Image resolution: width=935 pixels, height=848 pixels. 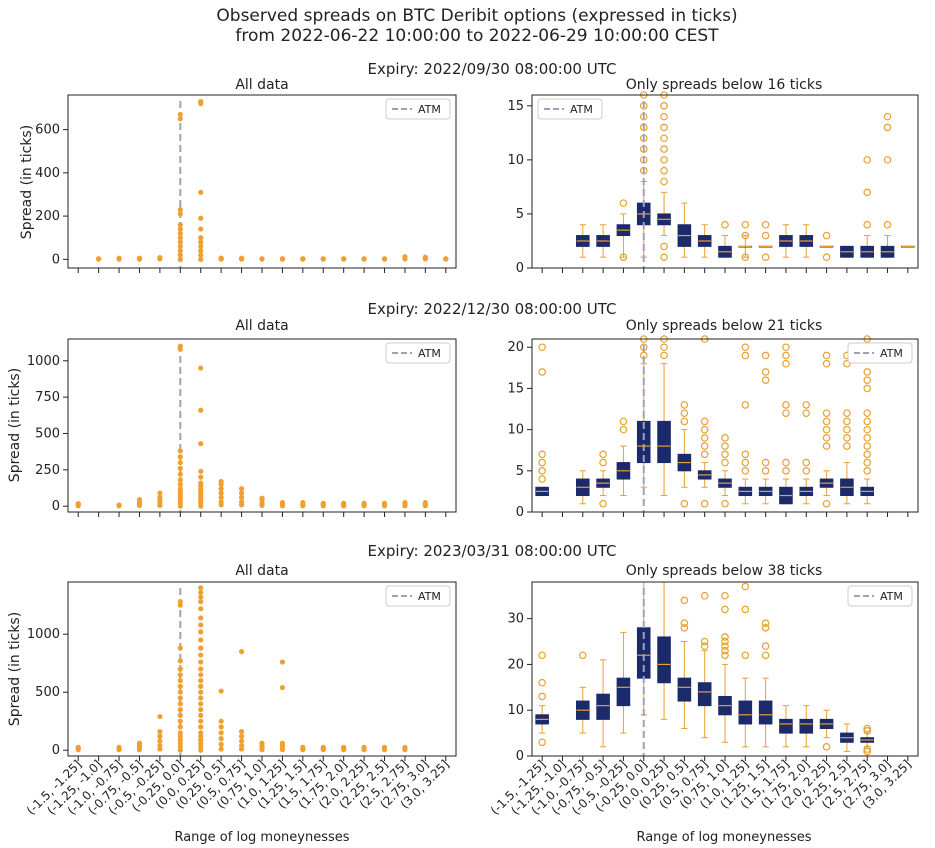 What do you see at coordinates (47, 470) in the screenshot?
I see `y-tick-label: 250` at bounding box center [47, 470].